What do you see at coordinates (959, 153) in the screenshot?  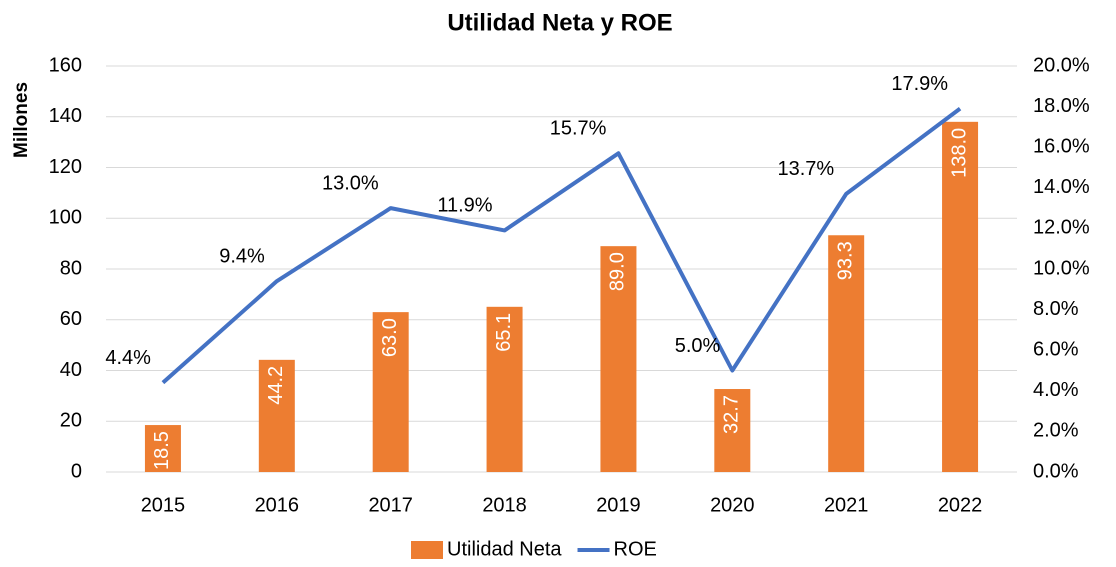 I see `bar-value-label: 138.0` at bounding box center [959, 153].